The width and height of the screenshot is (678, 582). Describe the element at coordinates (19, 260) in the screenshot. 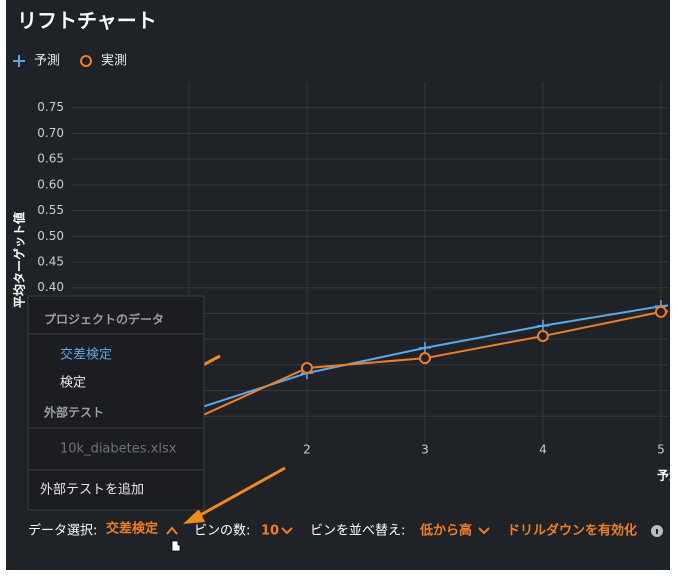

I see `y-axis-label: 平均ターゲット値` at that location.